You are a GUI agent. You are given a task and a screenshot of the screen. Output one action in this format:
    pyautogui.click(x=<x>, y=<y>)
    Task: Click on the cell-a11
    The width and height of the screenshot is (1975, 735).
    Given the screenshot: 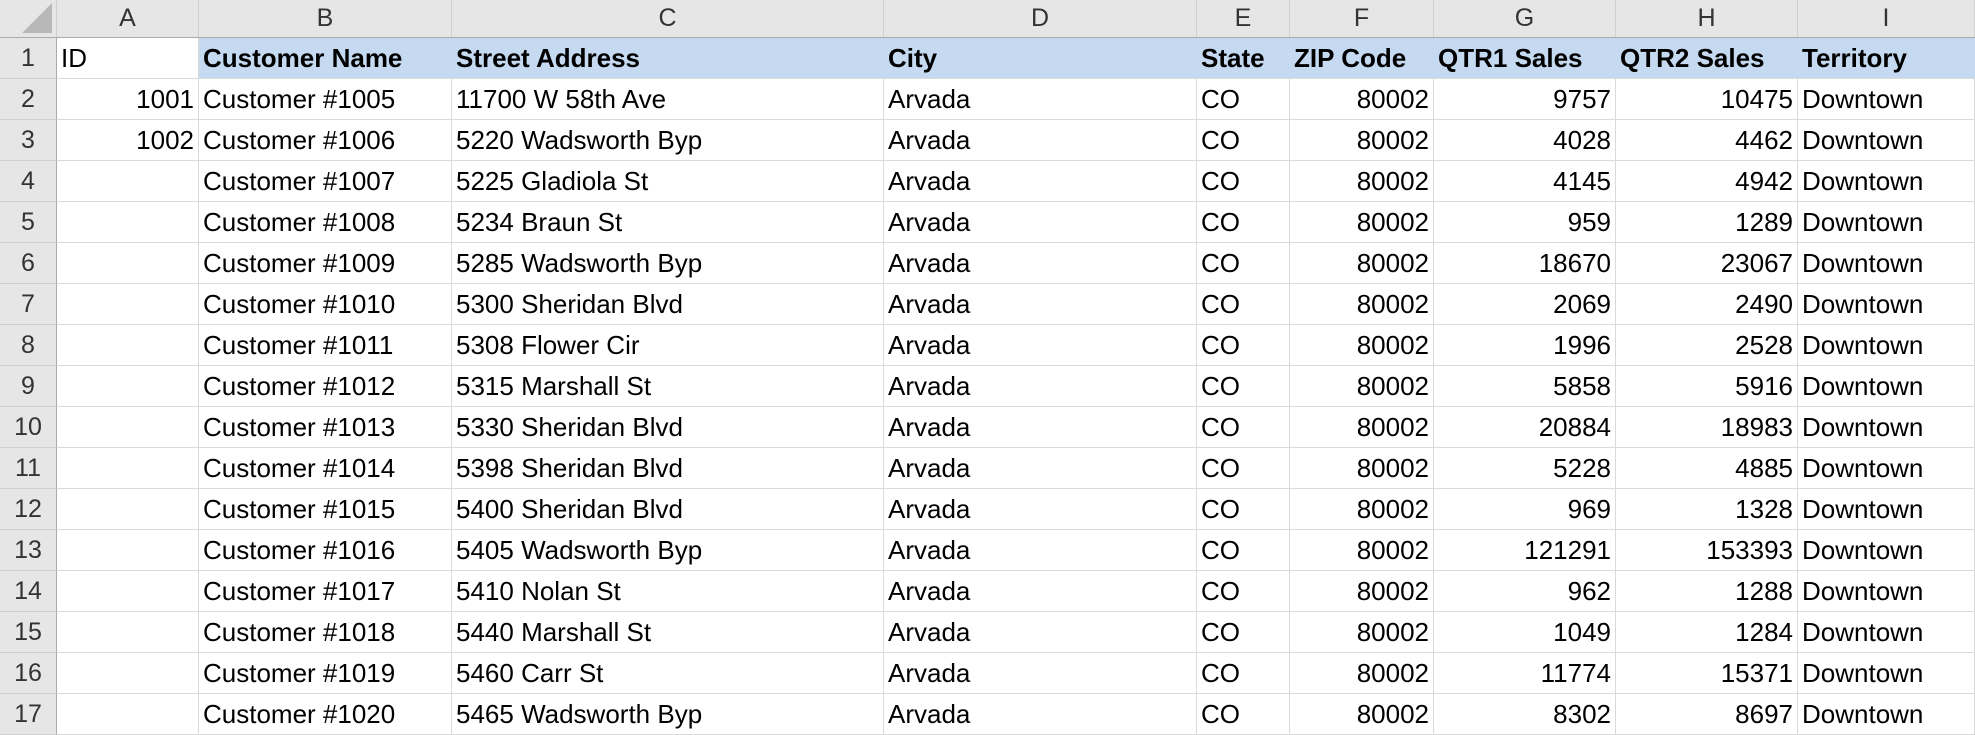 What is the action you would take?
    pyautogui.click(x=128, y=468)
    